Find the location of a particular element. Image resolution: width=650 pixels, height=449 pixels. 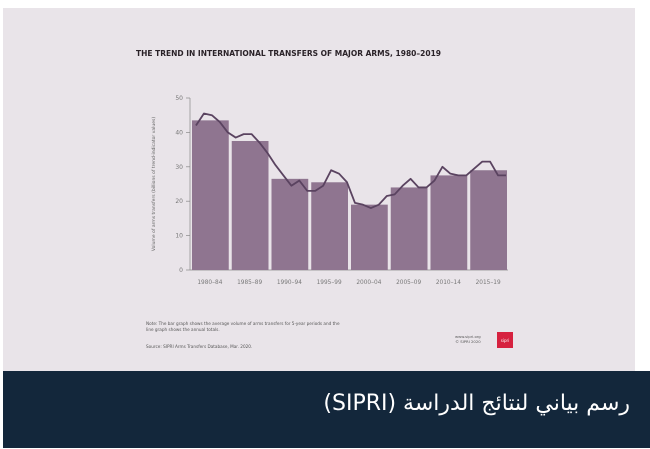

x-tick-label: 2010–14 is located at coordinates (448, 283).